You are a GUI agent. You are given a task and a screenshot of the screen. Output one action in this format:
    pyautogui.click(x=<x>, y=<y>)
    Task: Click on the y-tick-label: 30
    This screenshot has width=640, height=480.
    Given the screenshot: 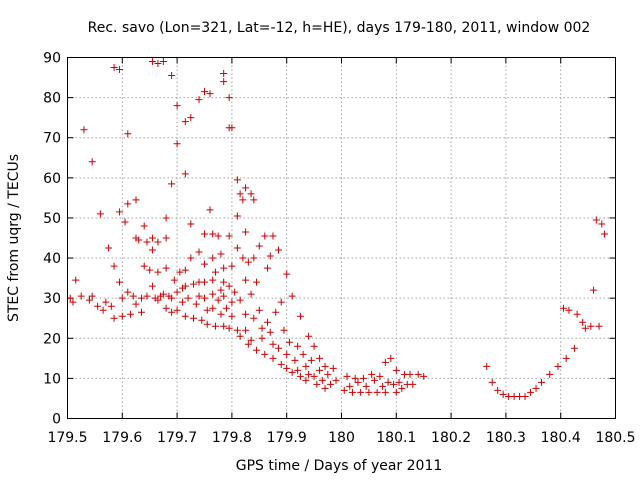 What is the action you would take?
    pyautogui.click(x=52, y=299)
    